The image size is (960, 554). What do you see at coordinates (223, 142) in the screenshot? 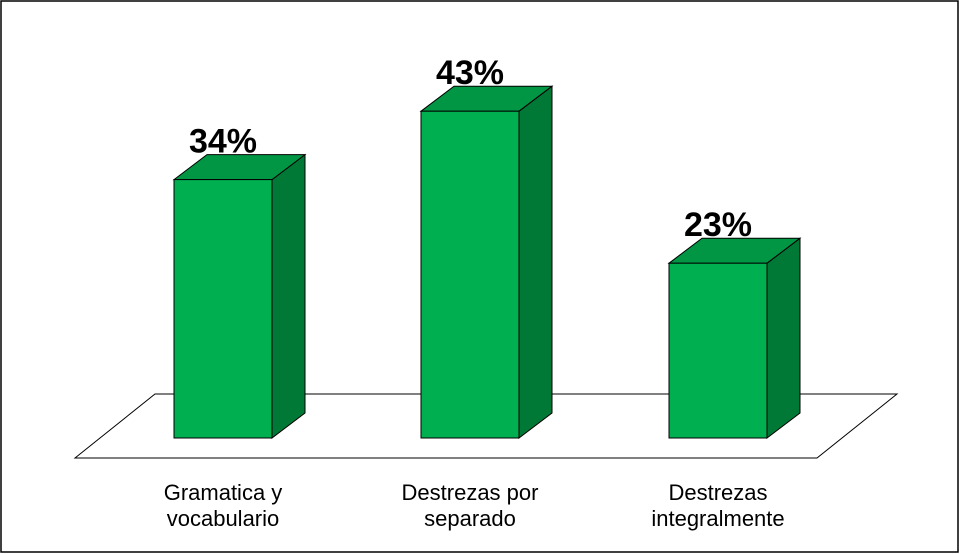
I see `data-label: 34%` at bounding box center [223, 142].